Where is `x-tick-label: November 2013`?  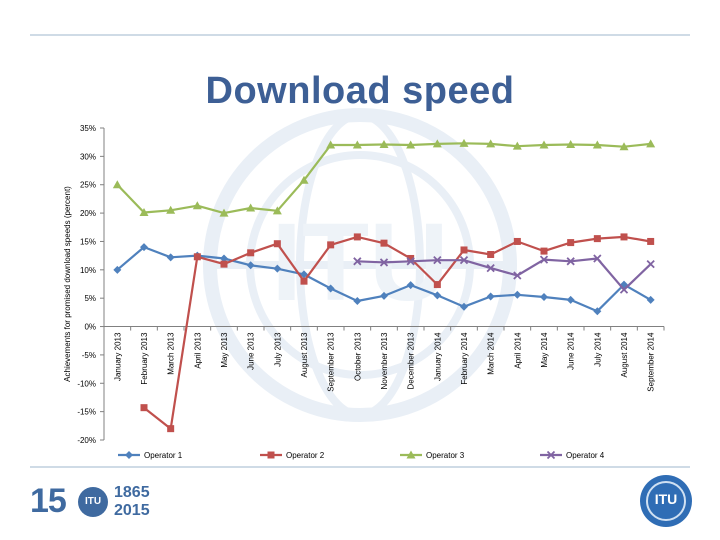 x-tick-label: November 2013 is located at coordinates (384, 360).